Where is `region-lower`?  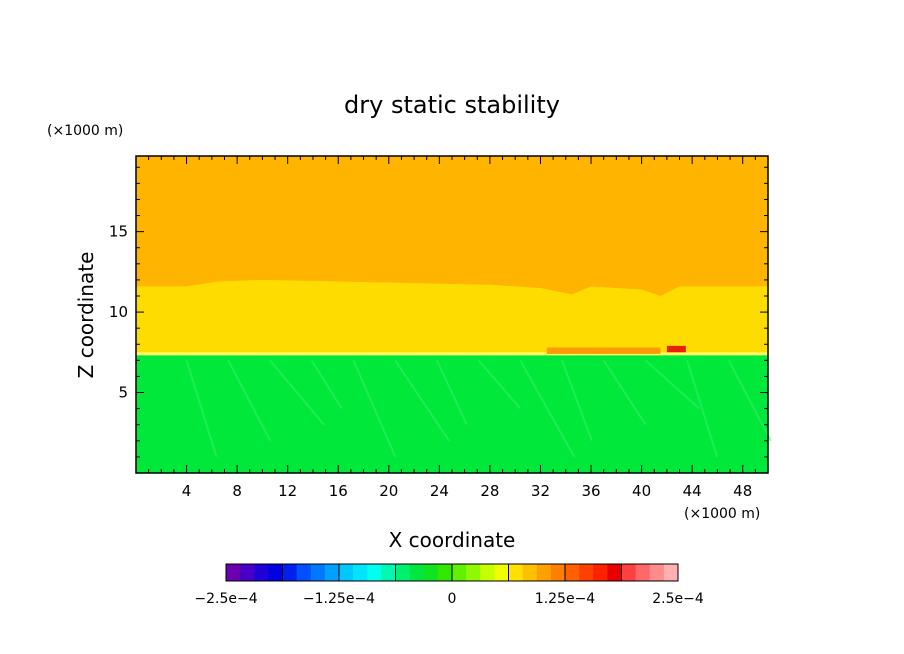 region-lower is located at coordinates (452, 413).